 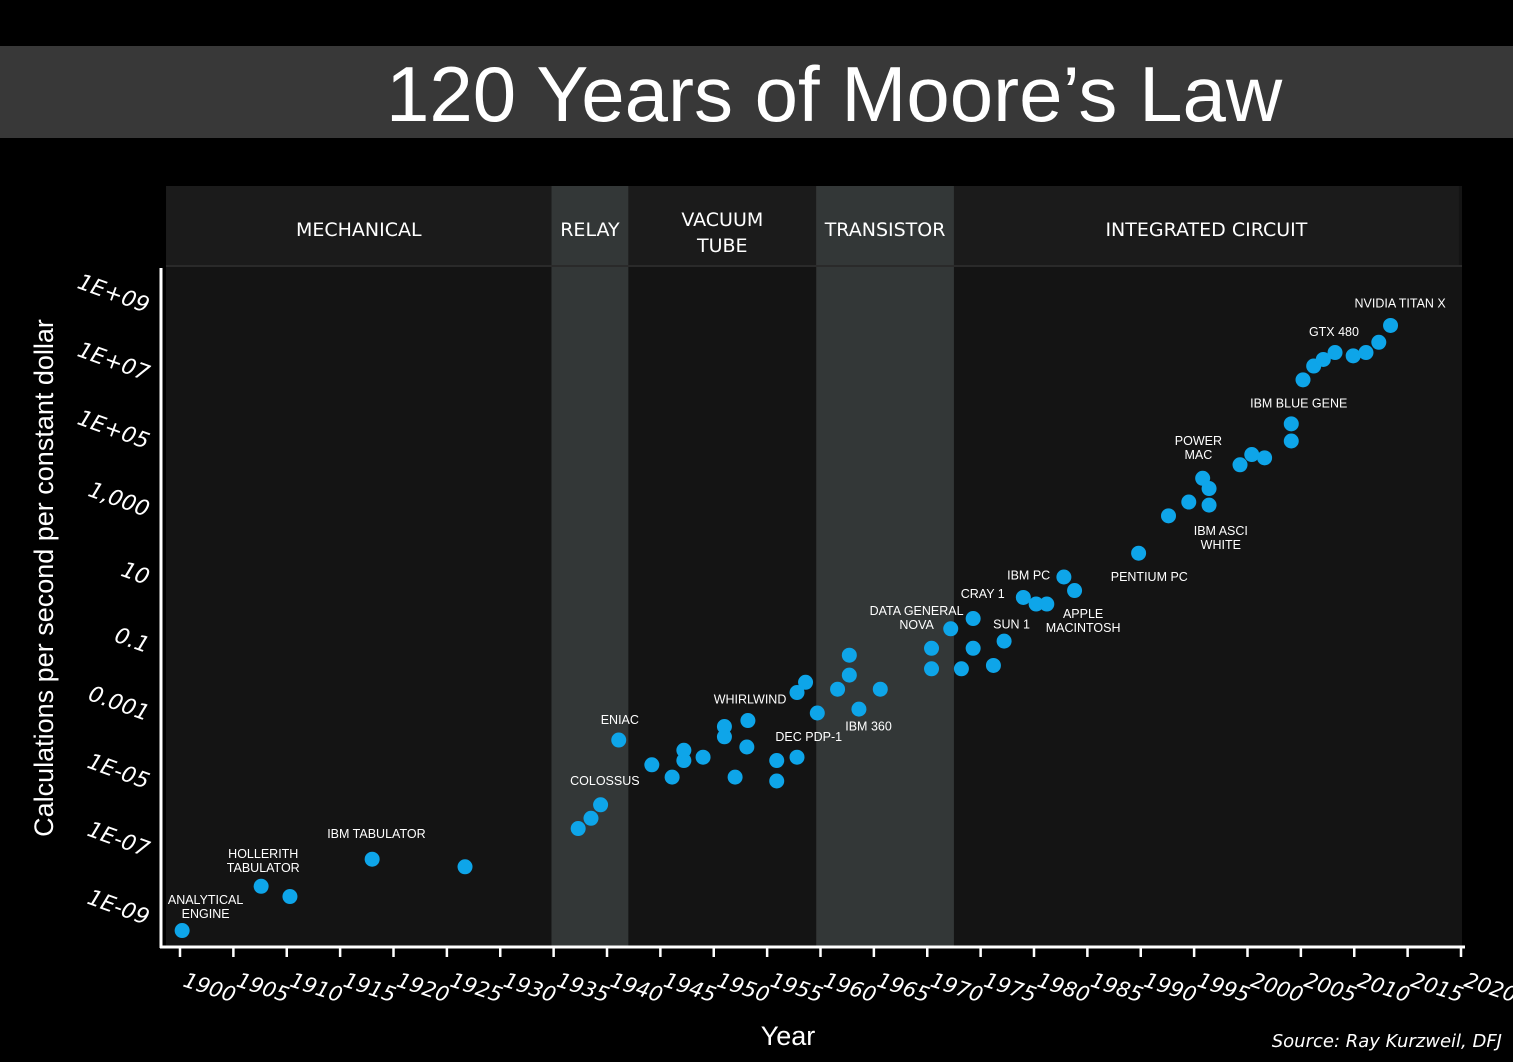 What do you see at coordinates (1221, 538) in the screenshot?
I see `point-annotation: IBM ASCI WHITE` at bounding box center [1221, 538].